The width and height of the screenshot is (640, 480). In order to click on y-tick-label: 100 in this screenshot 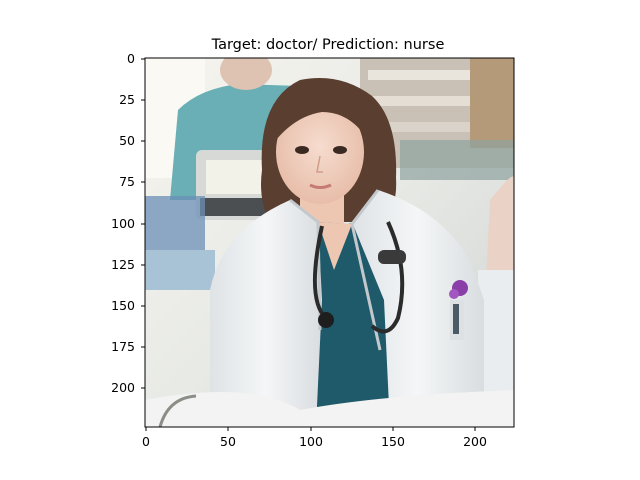, I will do `click(123, 223)`.